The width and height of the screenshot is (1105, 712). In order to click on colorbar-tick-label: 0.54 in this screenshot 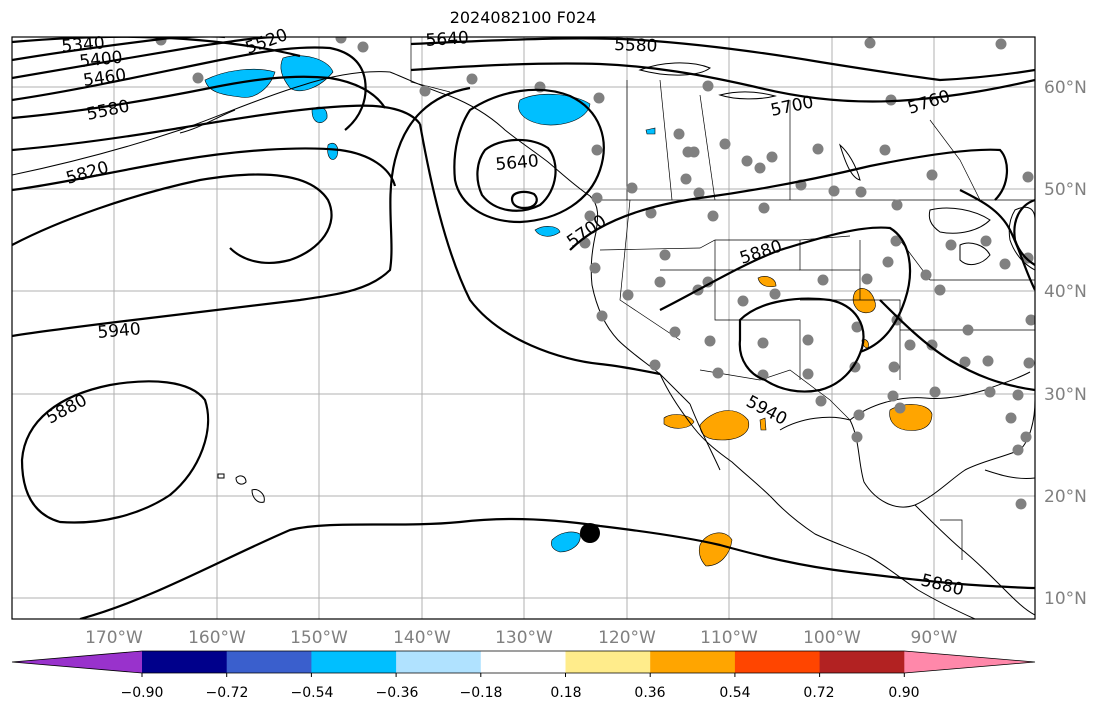, I will do `click(734, 693)`.